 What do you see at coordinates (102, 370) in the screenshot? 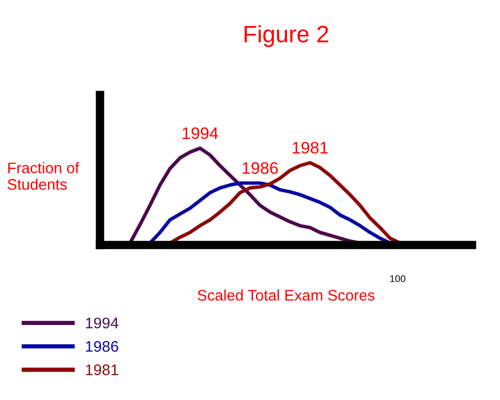
I see `legend-label: 1981` at bounding box center [102, 370].